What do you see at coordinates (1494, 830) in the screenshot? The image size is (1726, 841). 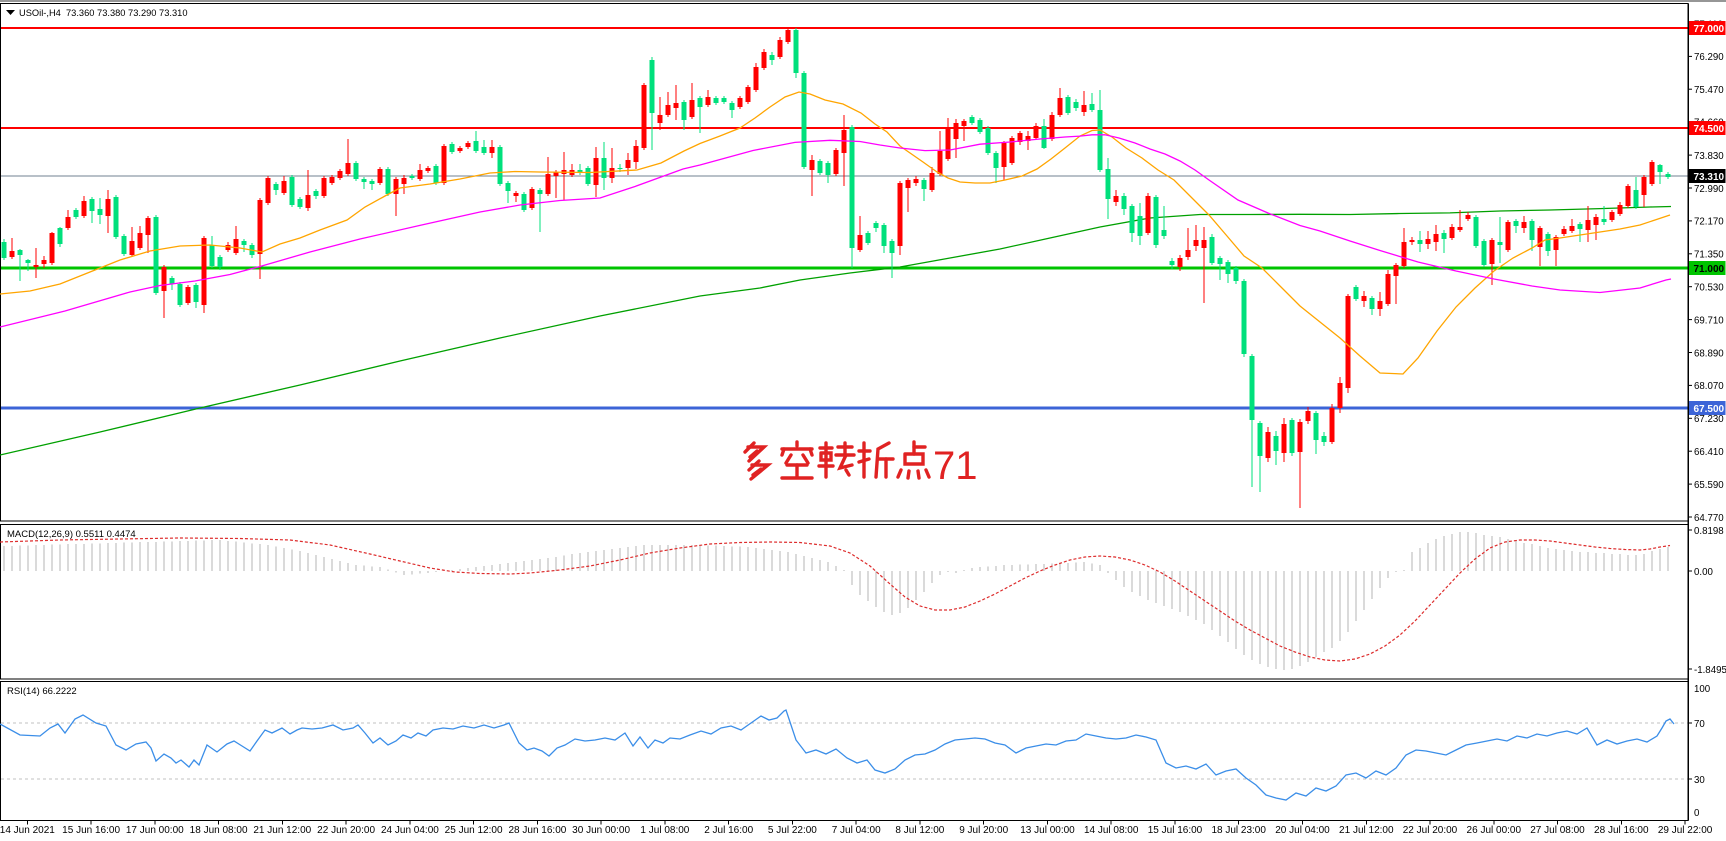 I see `svg-text: 26 Jul 00:00` at bounding box center [1494, 830].